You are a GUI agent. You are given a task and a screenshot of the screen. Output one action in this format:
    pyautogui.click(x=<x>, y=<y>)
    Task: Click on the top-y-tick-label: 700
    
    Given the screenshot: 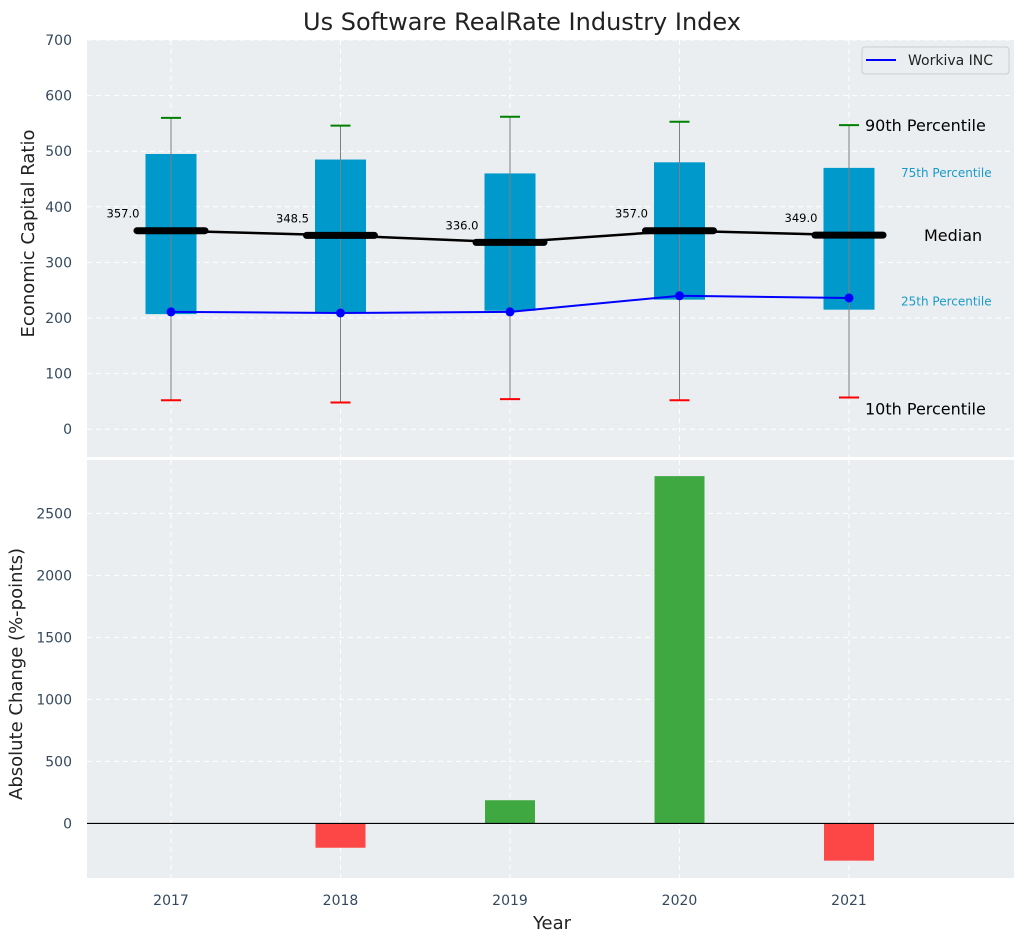 What is the action you would take?
    pyautogui.click(x=58, y=41)
    